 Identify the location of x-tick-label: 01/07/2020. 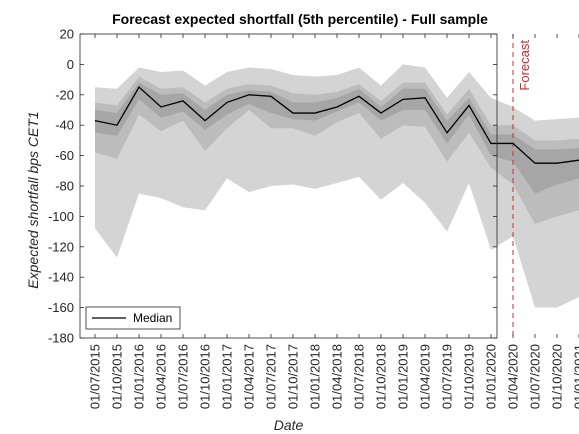
(535, 376).